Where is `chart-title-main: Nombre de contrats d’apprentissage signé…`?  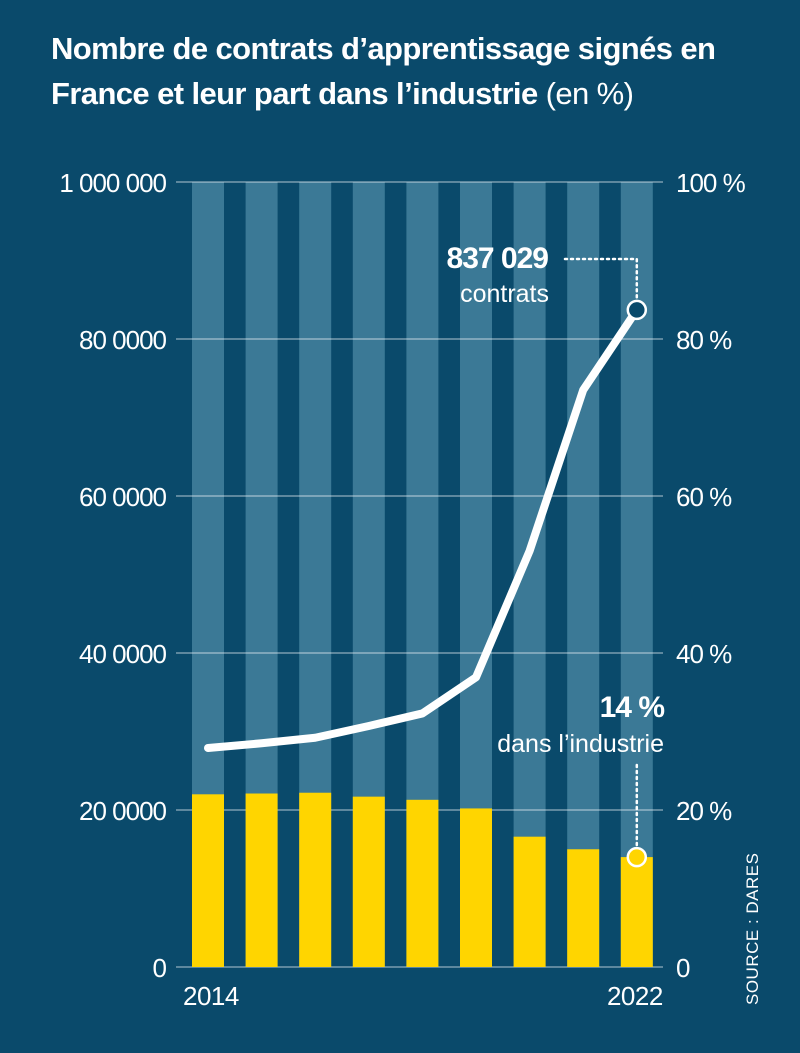
chart-title-main: Nombre de contrats d’apprentissage signé… is located at coordinates (383, 71).